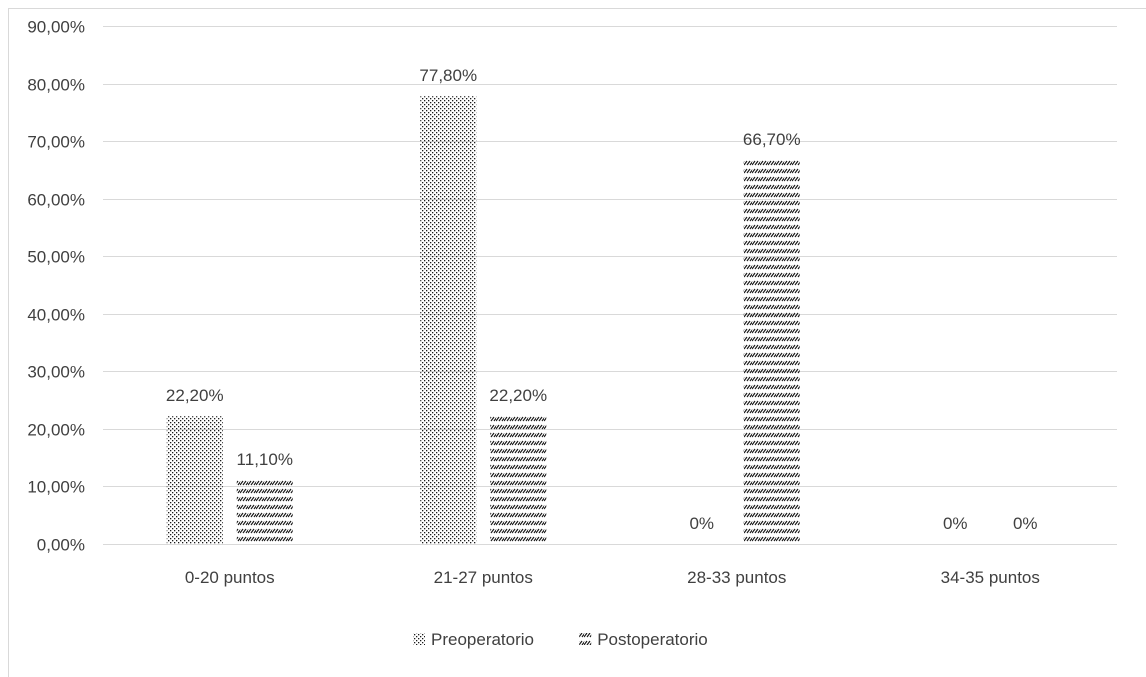  What do you see at coordinates (560, 639) in the screenshot?
I see `legend: Preoperatorio Postoperatorio` at bounding box center [560, 639].